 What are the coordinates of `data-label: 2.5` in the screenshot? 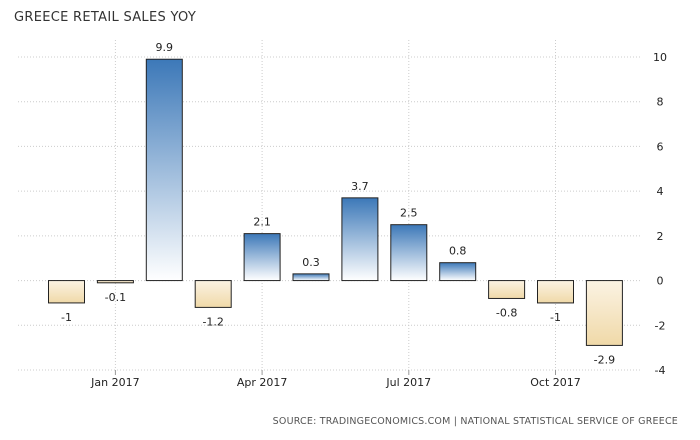 It's located at (409, 213).